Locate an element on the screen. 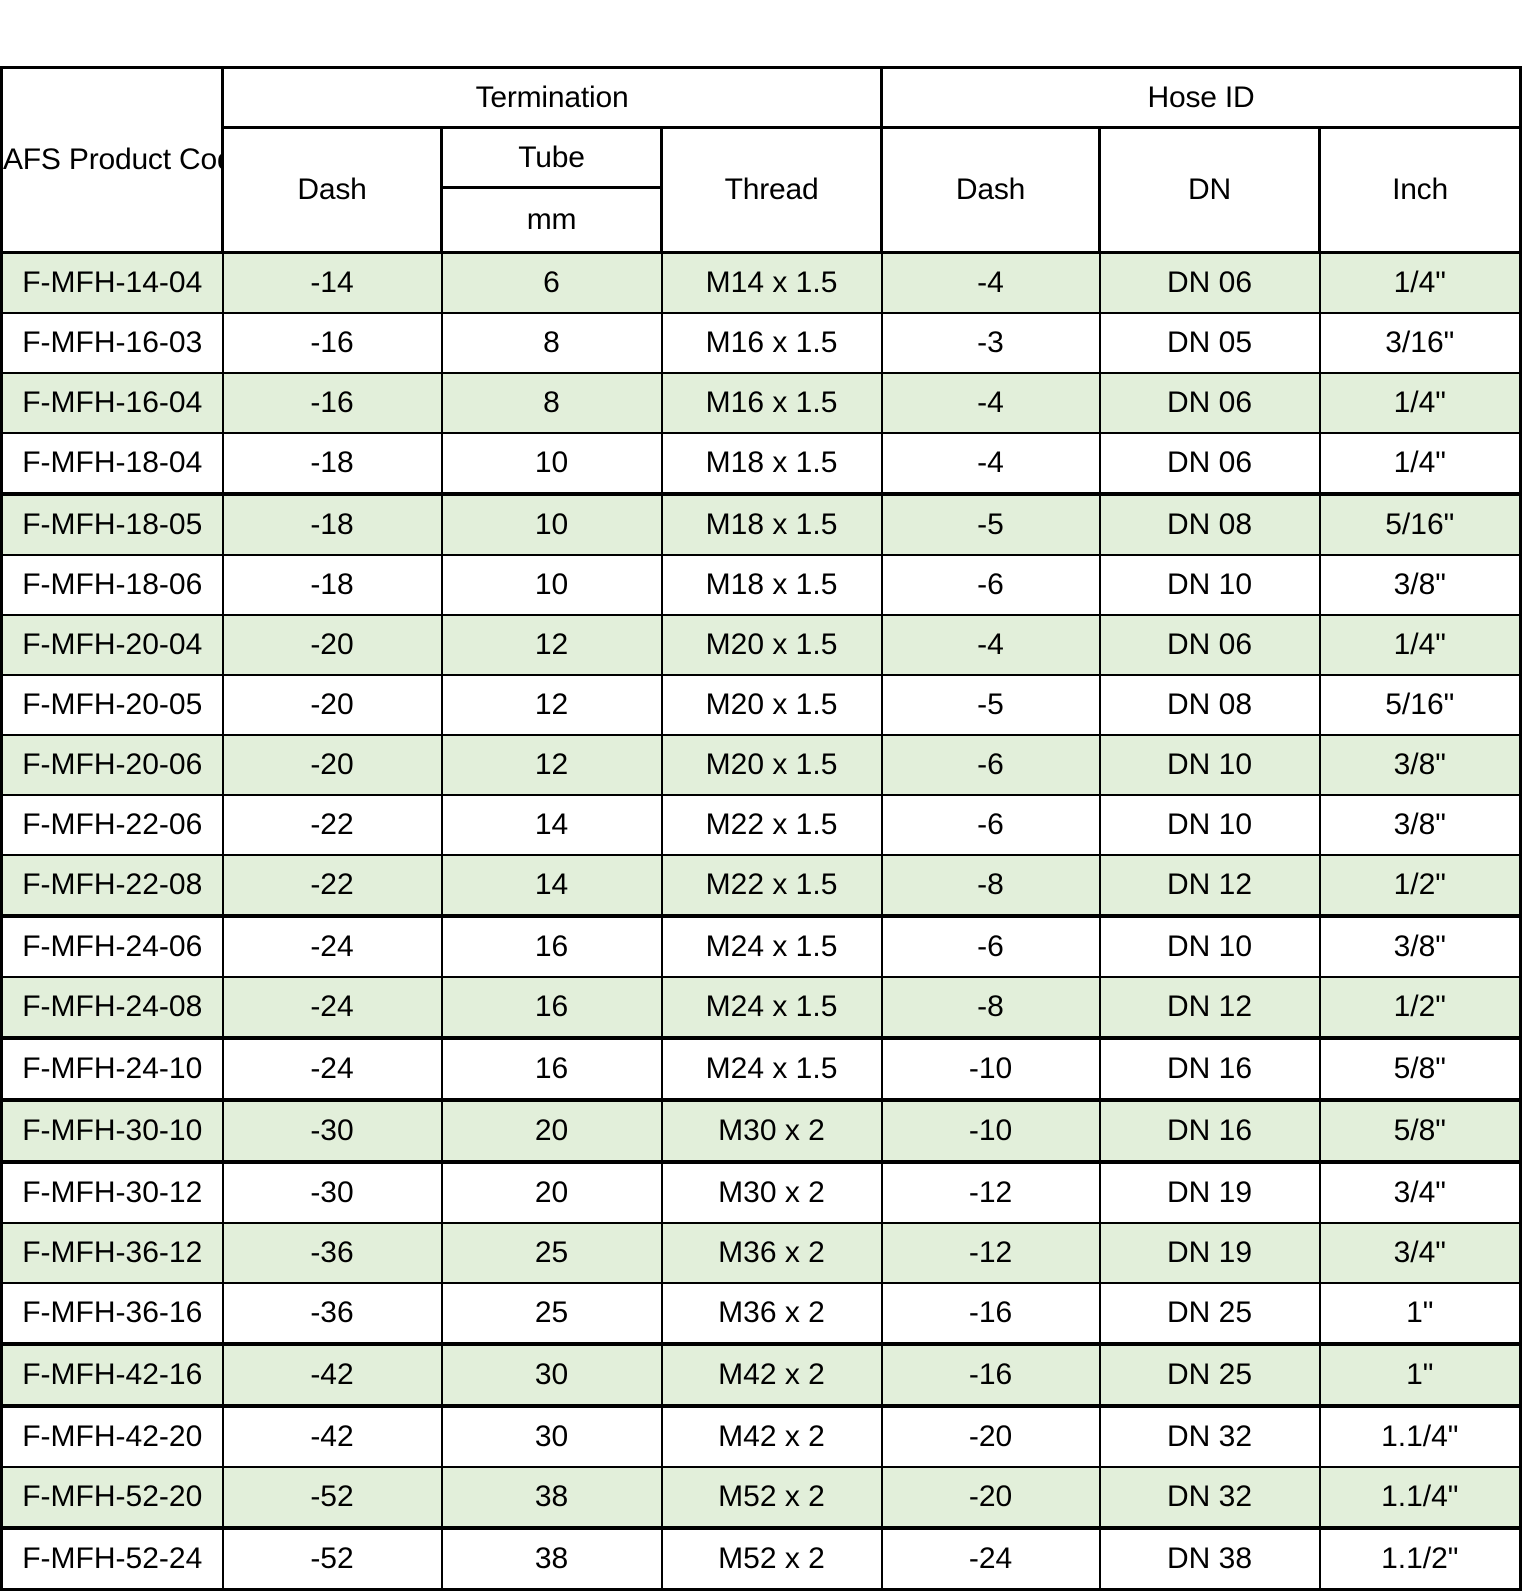 The height and width of the screenshot is (1591, 1535). cell-hose-inch: 3/16" is located at coordinates (1420, 343).